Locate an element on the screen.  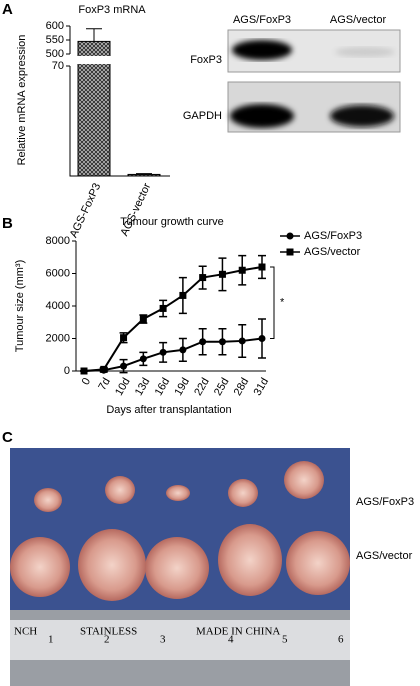
annotation: * is located at coordinates (282, 303).